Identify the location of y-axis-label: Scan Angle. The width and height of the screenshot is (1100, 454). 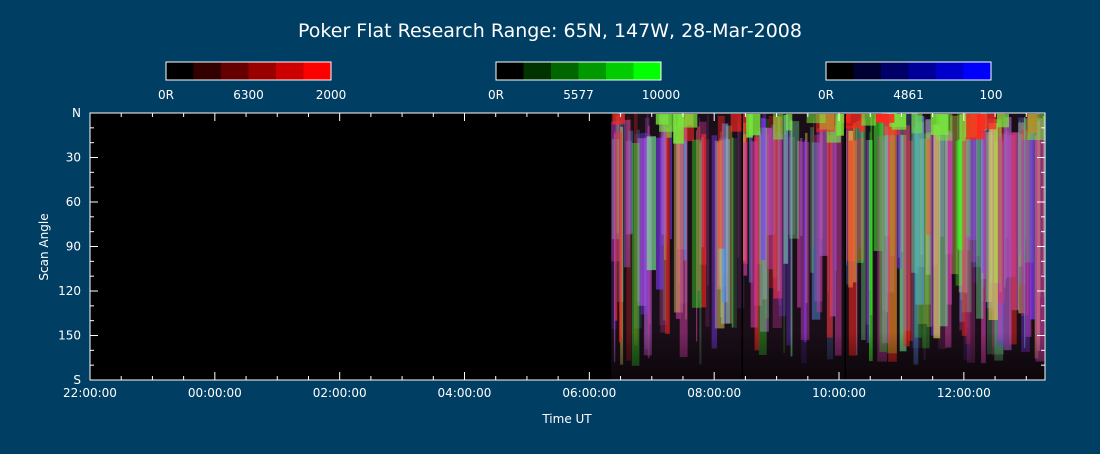
(44, 246).